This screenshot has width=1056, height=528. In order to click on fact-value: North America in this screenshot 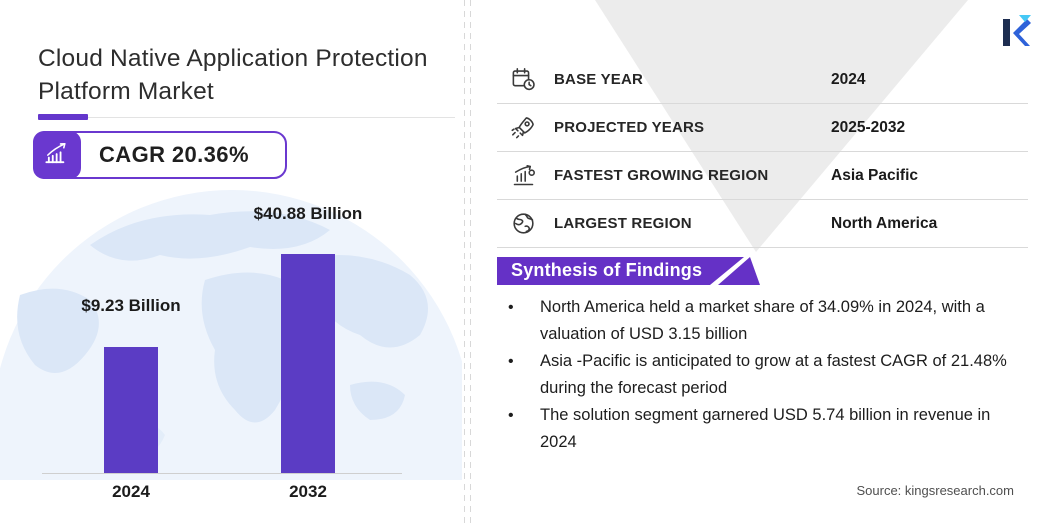, I will do `click(884, 223)`.